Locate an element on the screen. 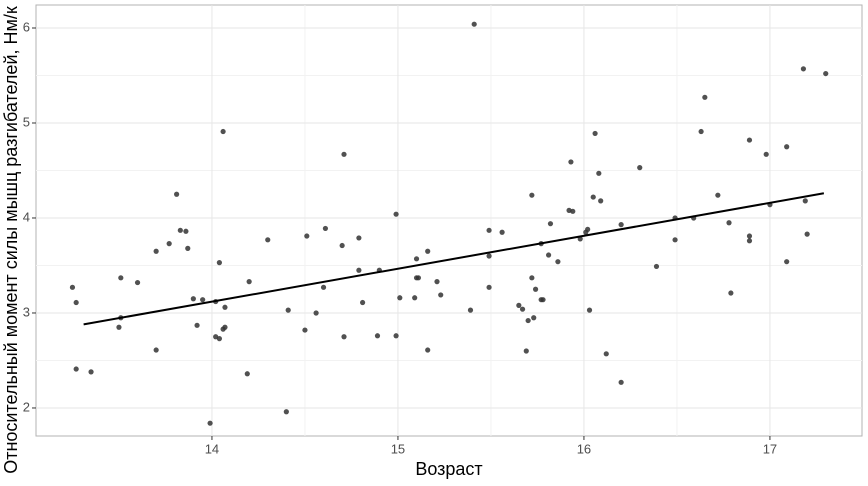 Image resolution: width=868 pixels, height=486 pixels. x-tick-label: 14 is located at coordinates (212, 448).